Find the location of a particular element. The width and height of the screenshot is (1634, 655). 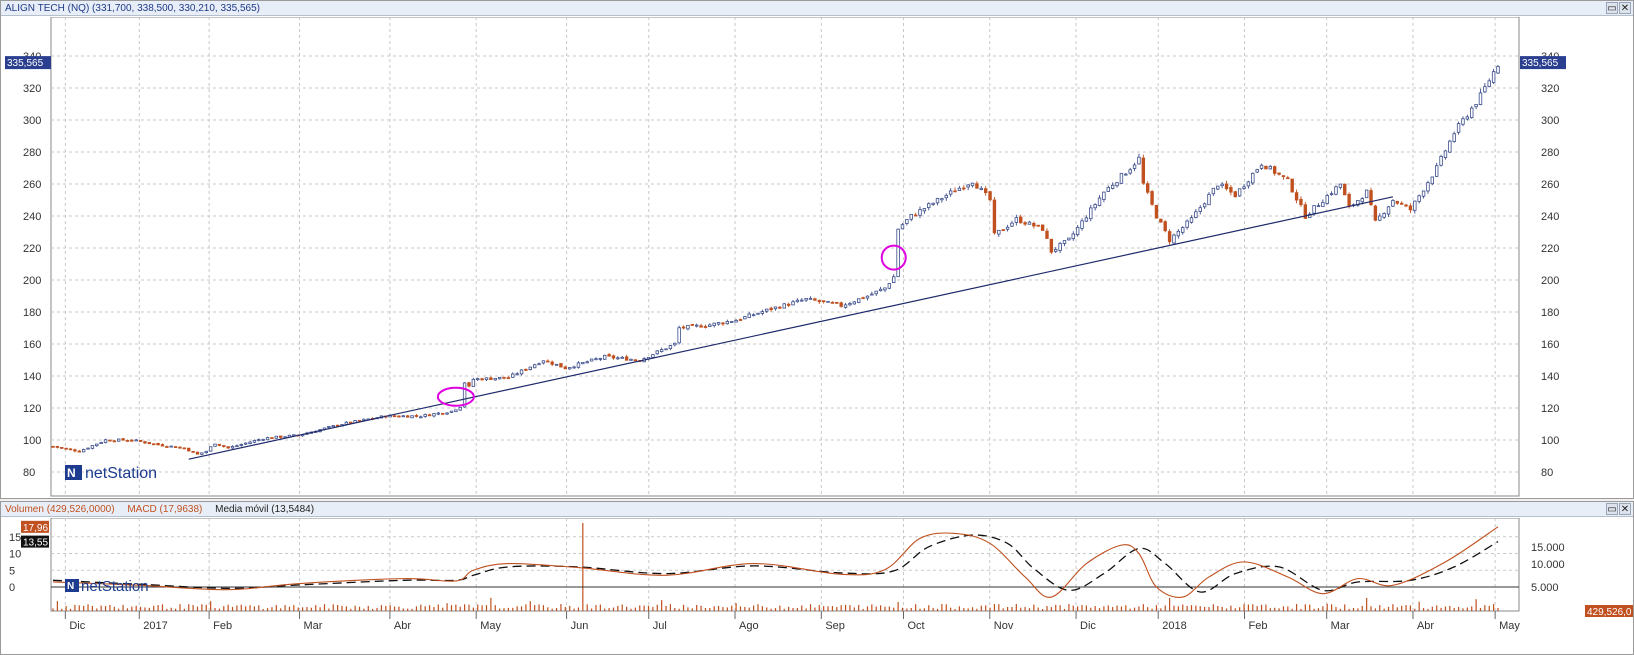

netstation-watermark: N netStation is located at coordinates (111, 473).